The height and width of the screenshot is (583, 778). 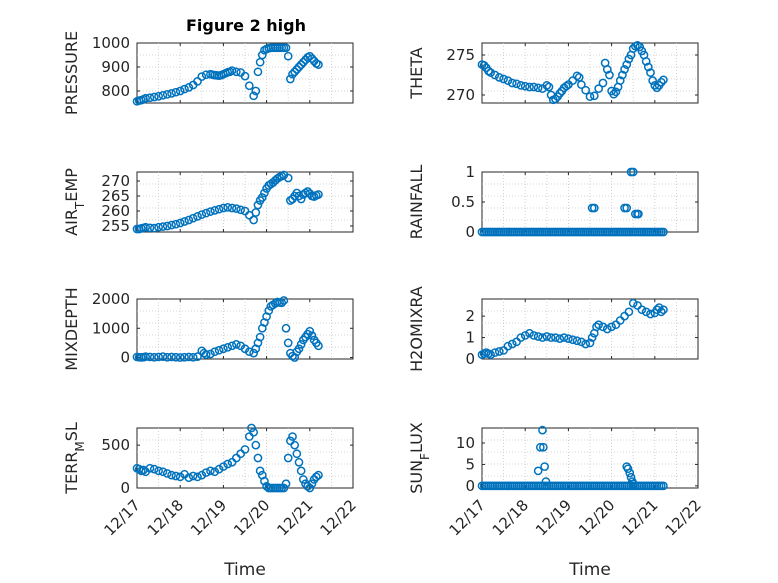 I want to click on figure-title: Figure 2 high, so click(x=246, y=25).